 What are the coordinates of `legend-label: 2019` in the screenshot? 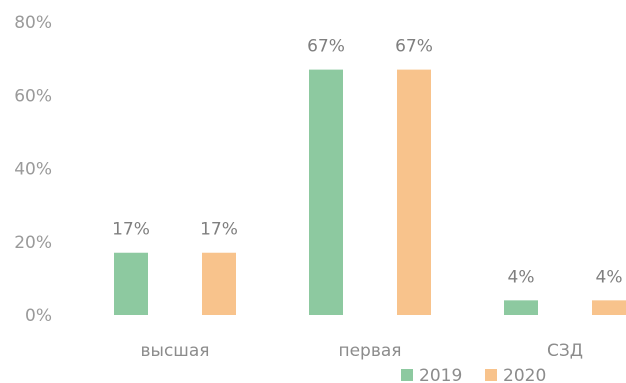 It's located at (440, 374).